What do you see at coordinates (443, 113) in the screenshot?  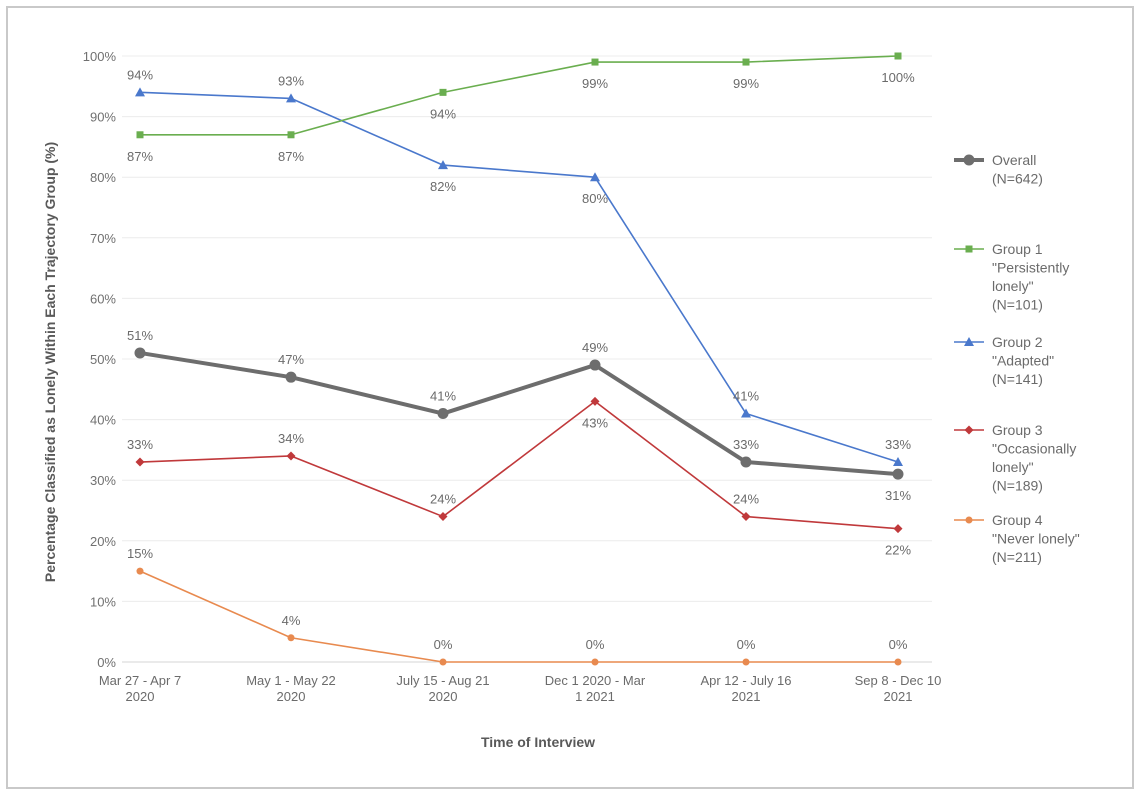 I see `data-label: 94%` at bounding box center [443, 113].